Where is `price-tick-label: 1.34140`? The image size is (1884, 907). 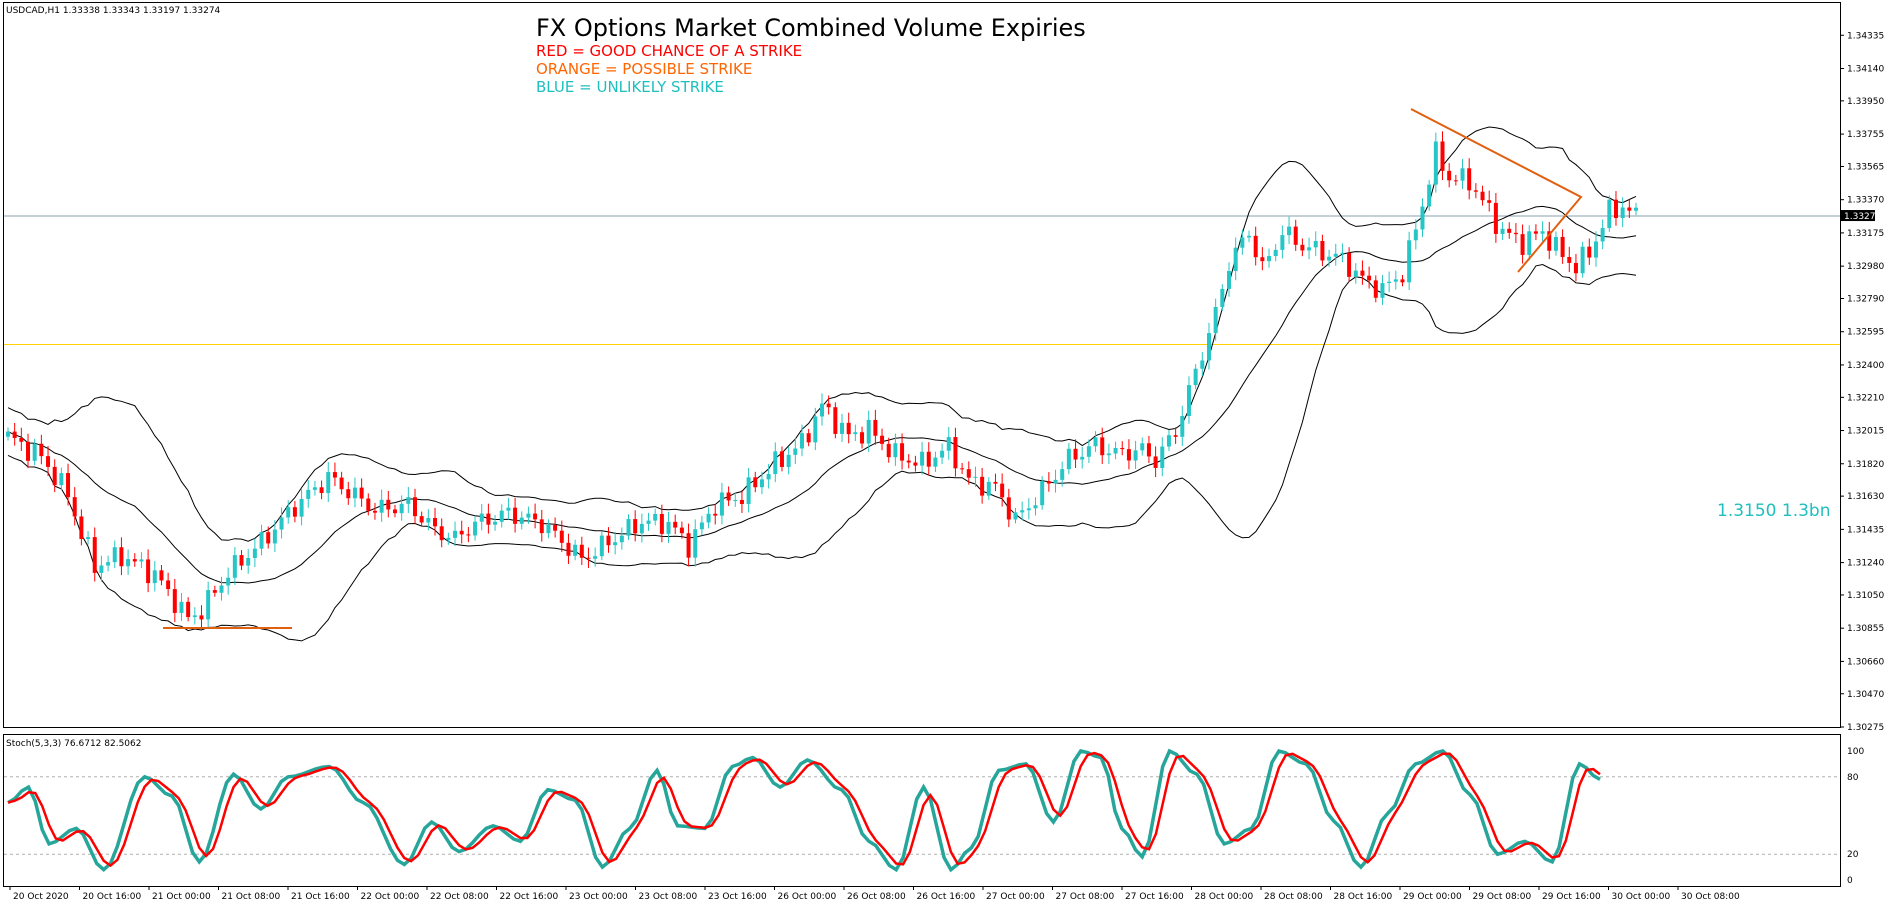 price-tick-label: 1.34140 is located at coordinates (1865, 69).